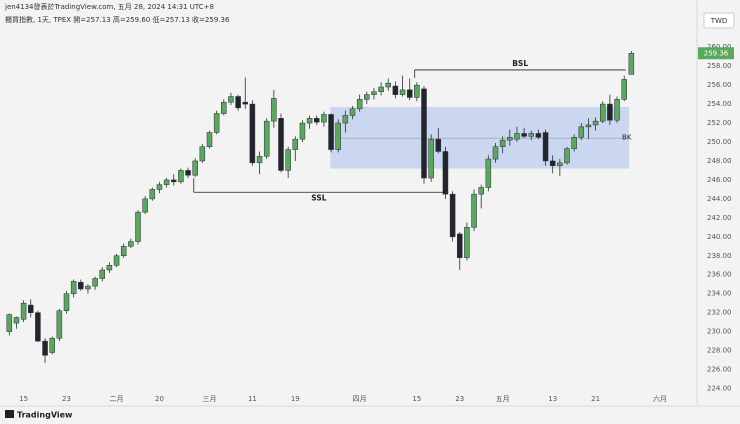  I want to click on currency-box, so click(719, 20).